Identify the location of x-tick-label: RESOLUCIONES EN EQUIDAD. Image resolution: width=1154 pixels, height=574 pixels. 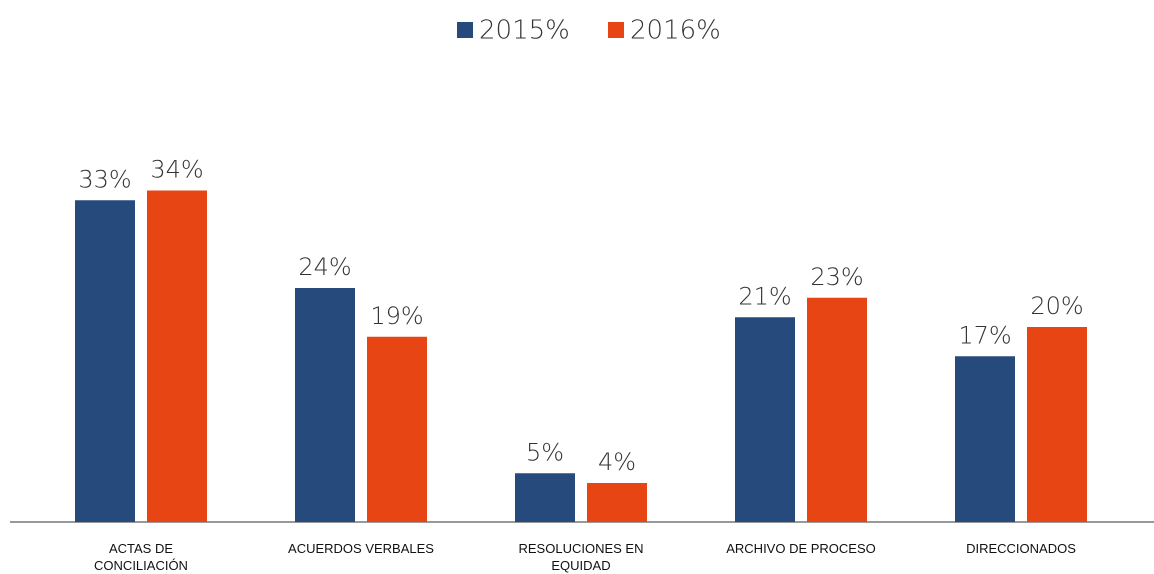
(581, 557).